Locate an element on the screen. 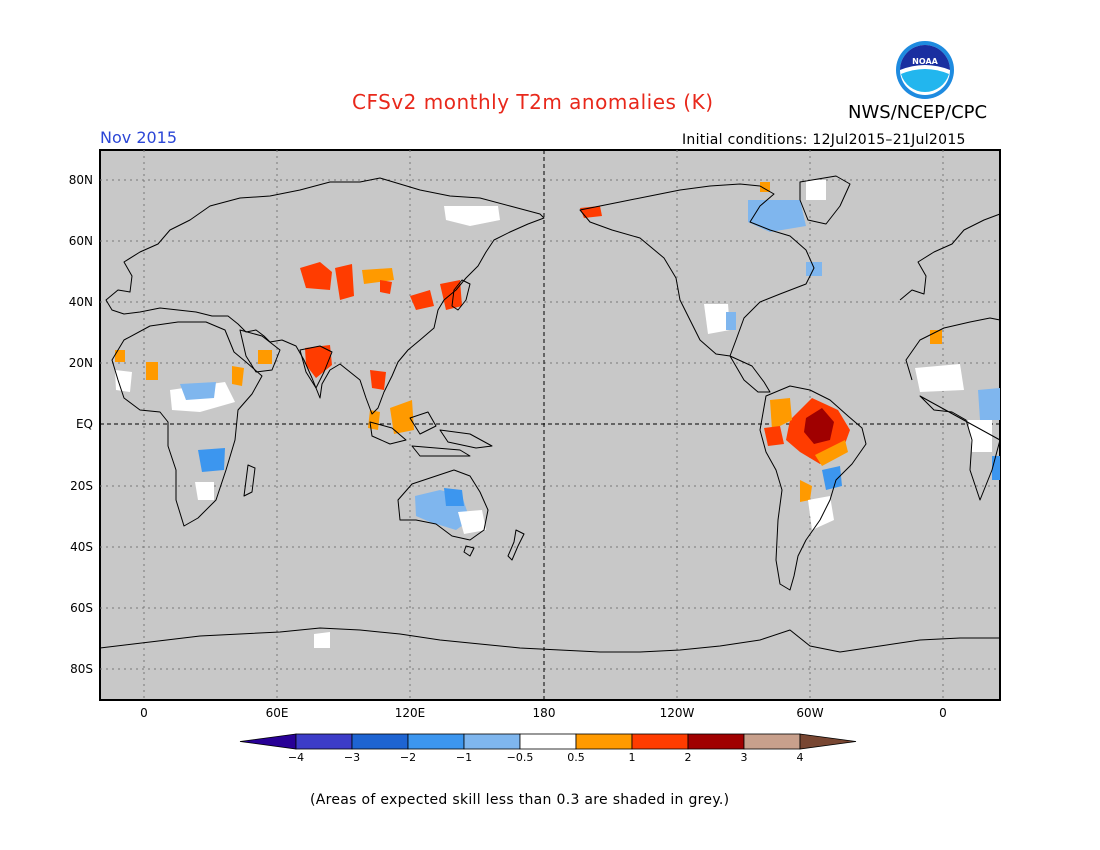 The image size is (1100, 850). logo-text: NOAA is located at coordinates (925, 61).